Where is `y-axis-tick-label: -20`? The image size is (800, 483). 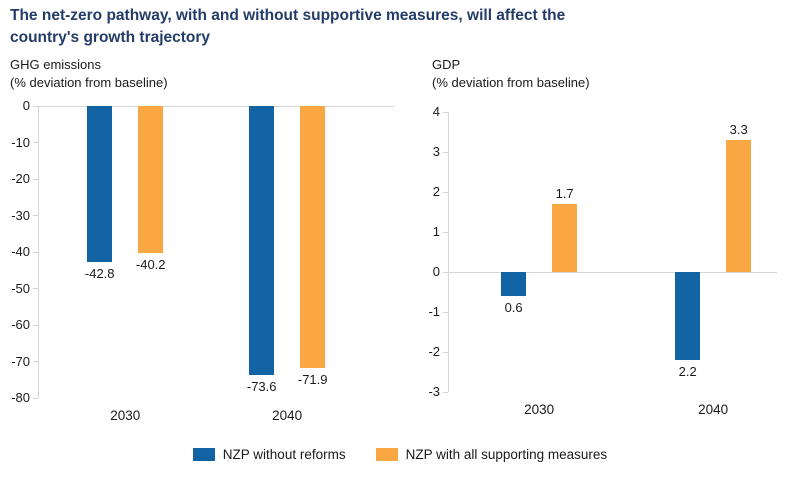 y-axis-tick-label: -20 is located at coordinates (20, 178).